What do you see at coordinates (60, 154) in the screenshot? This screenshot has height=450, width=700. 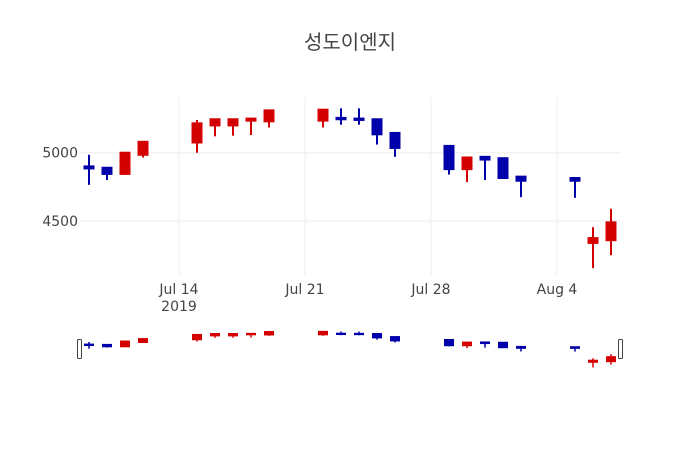 I see `y-tick-label: 5000` at bounding box center [60, 154].